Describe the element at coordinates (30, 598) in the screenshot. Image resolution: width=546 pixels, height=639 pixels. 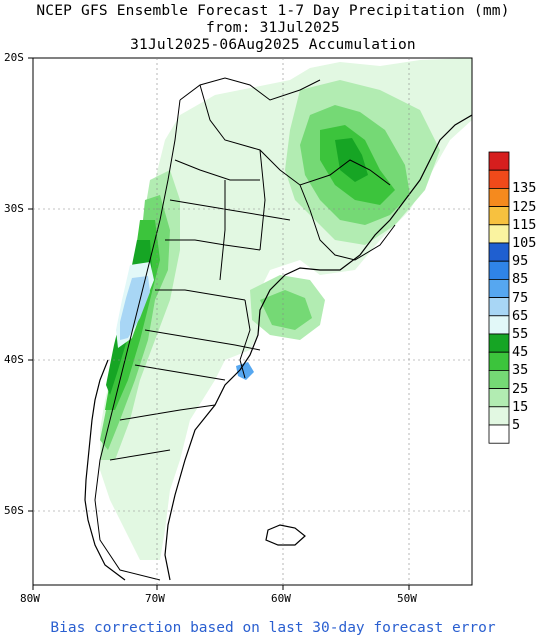
I see `lon-label-80w: 80W` at that location.